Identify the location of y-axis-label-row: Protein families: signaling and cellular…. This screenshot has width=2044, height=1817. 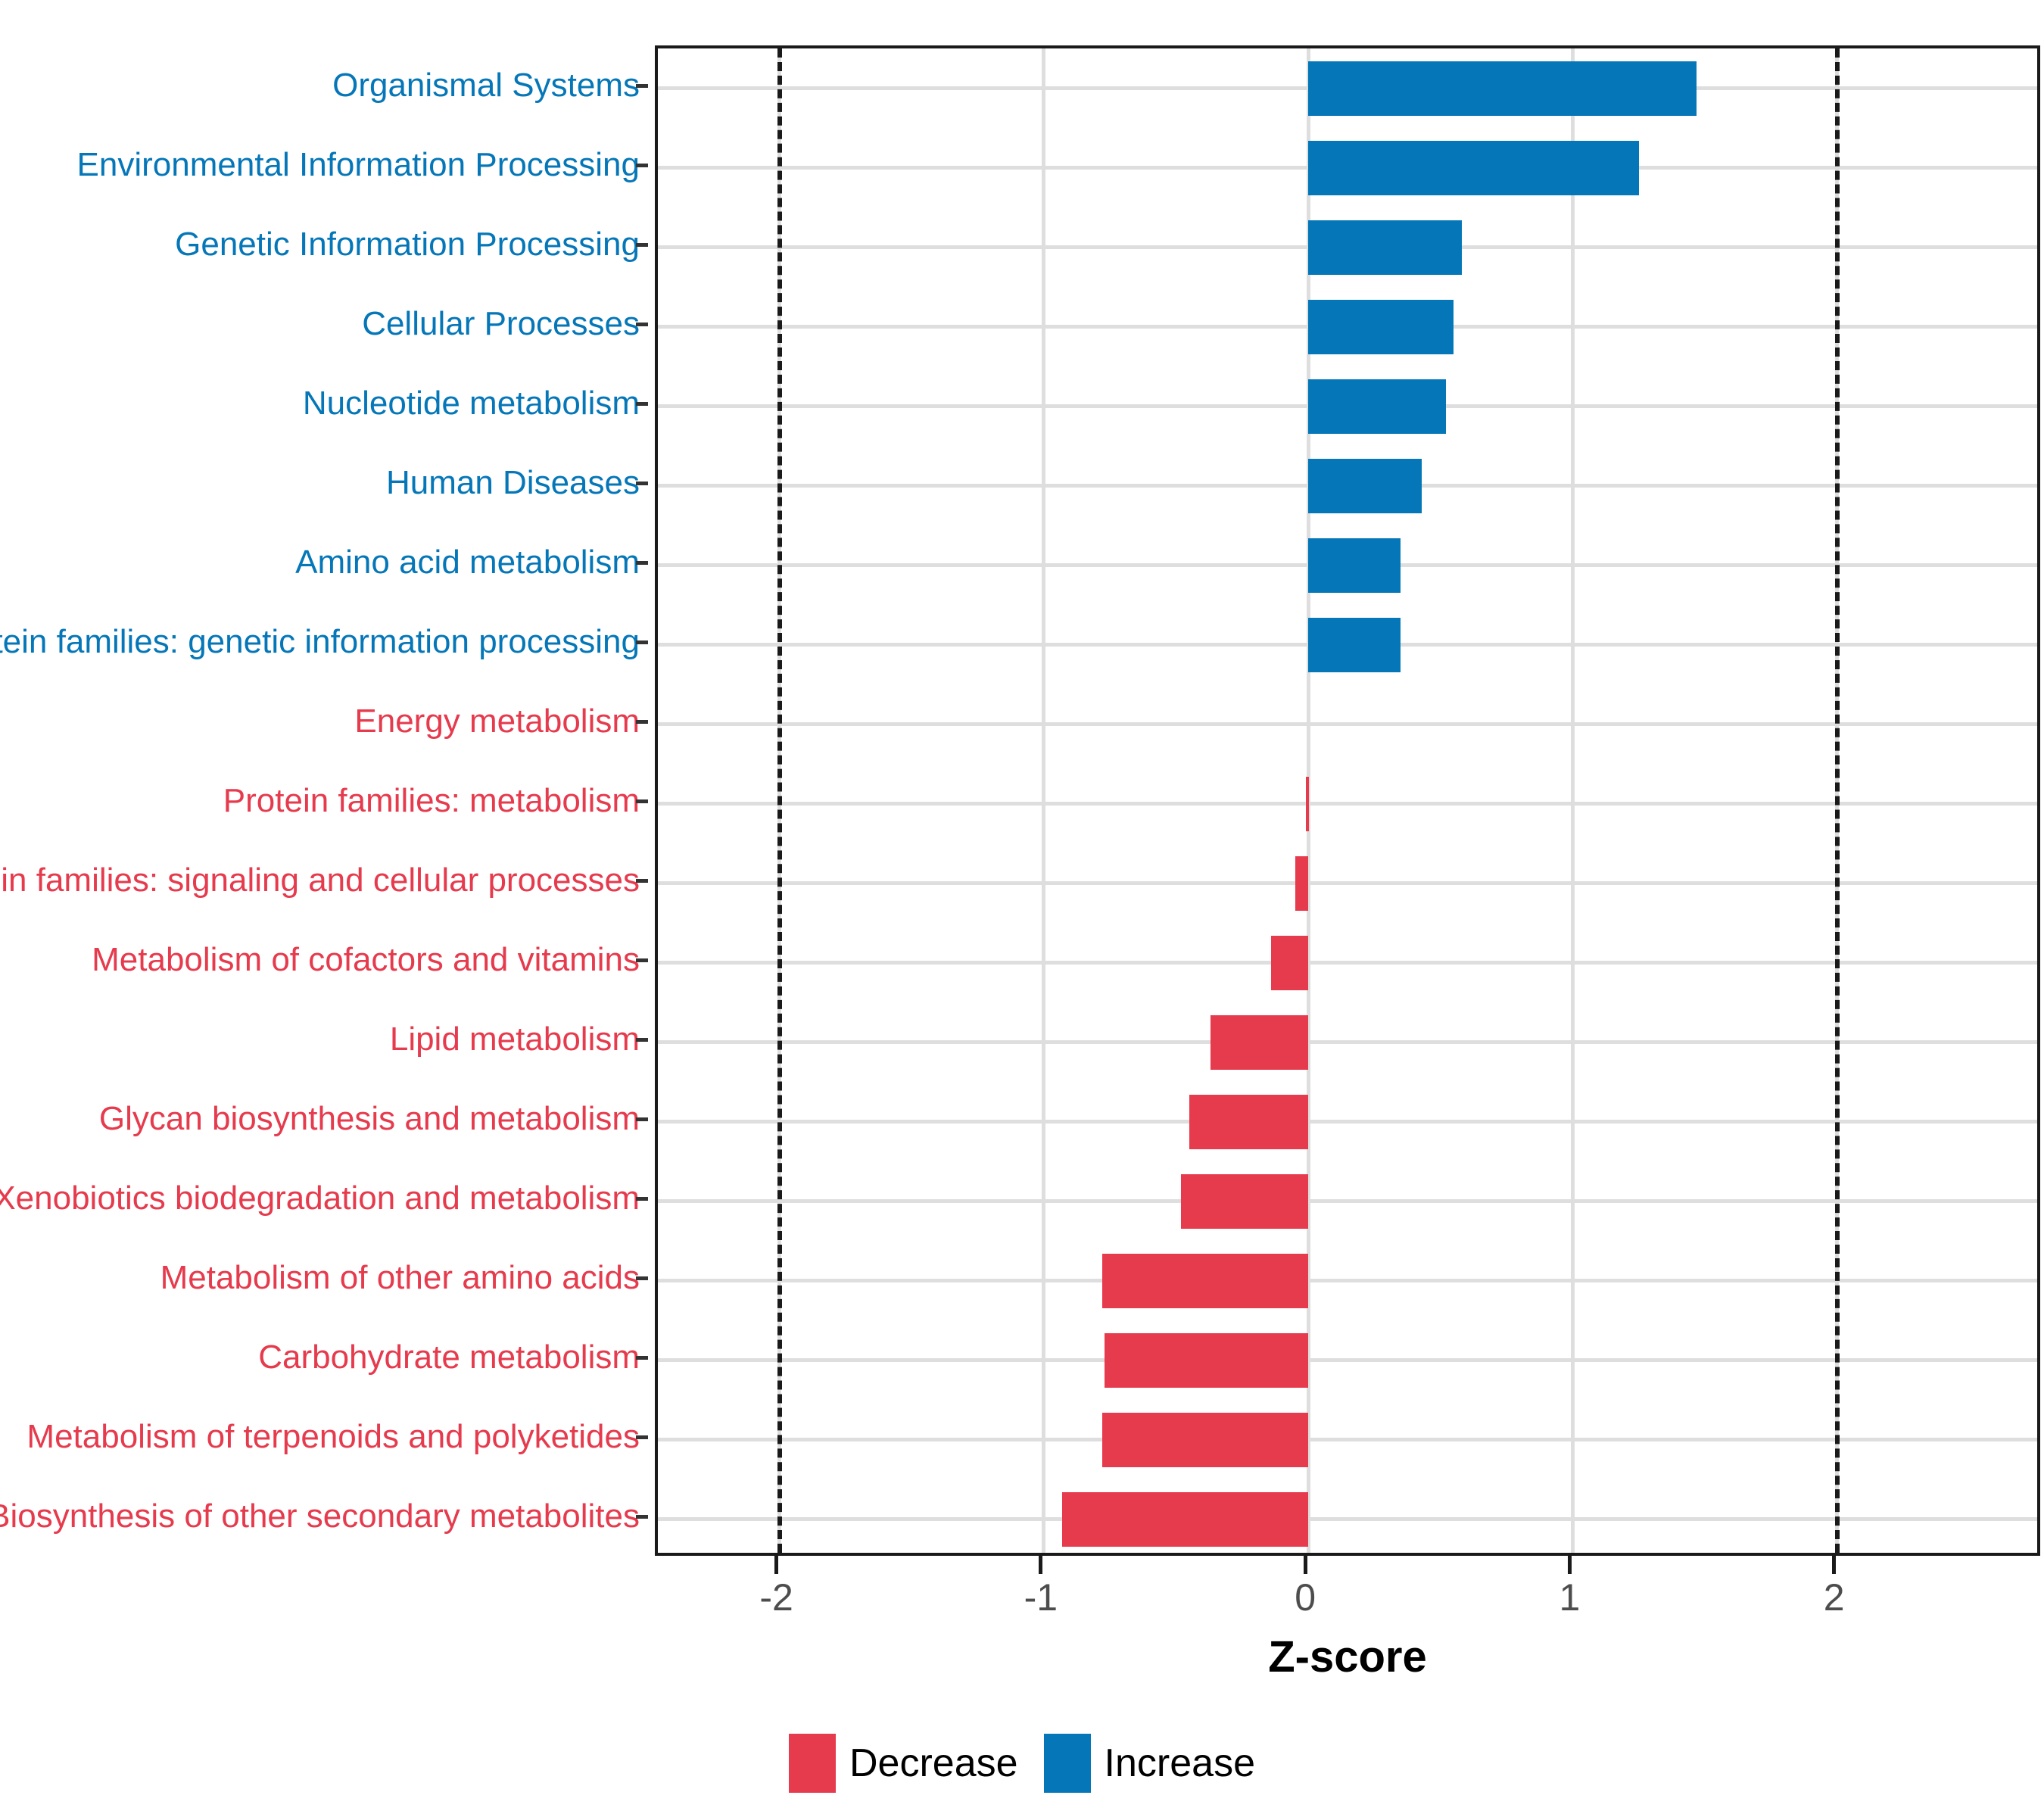
(324, 880).